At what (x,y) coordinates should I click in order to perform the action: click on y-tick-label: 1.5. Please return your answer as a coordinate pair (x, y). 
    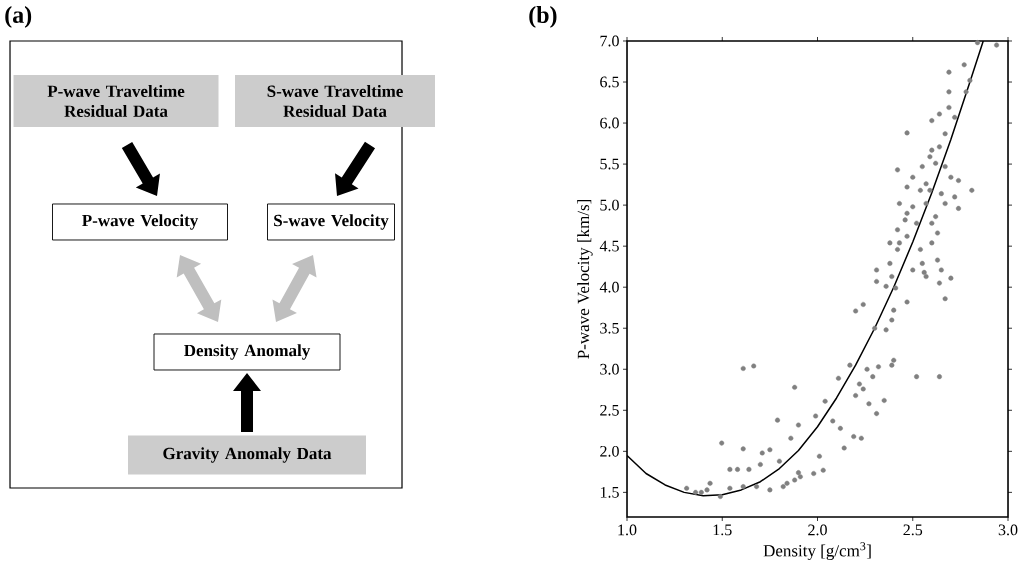
    Looking at the image, I should click on (609, 492).